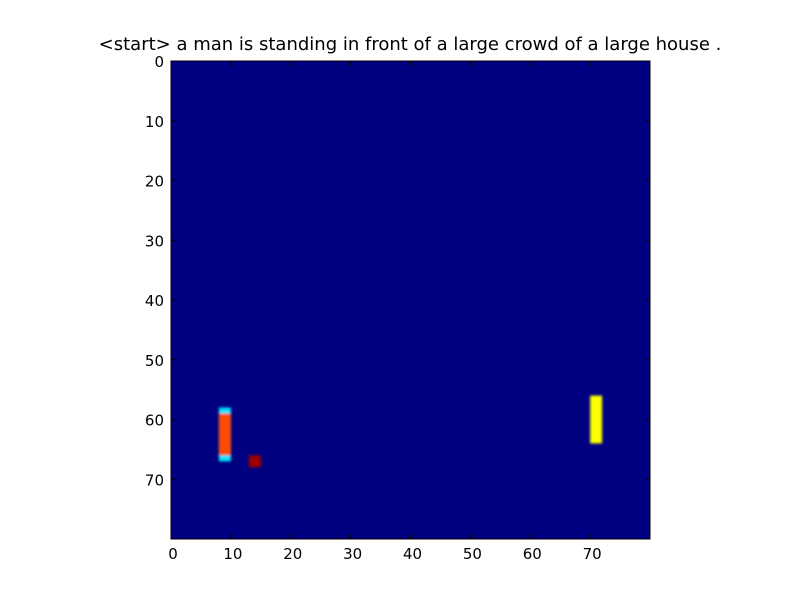  Describe the element at coordinates (532, 554) in the screenshot. I see `x-tick-label: 60` at that location.